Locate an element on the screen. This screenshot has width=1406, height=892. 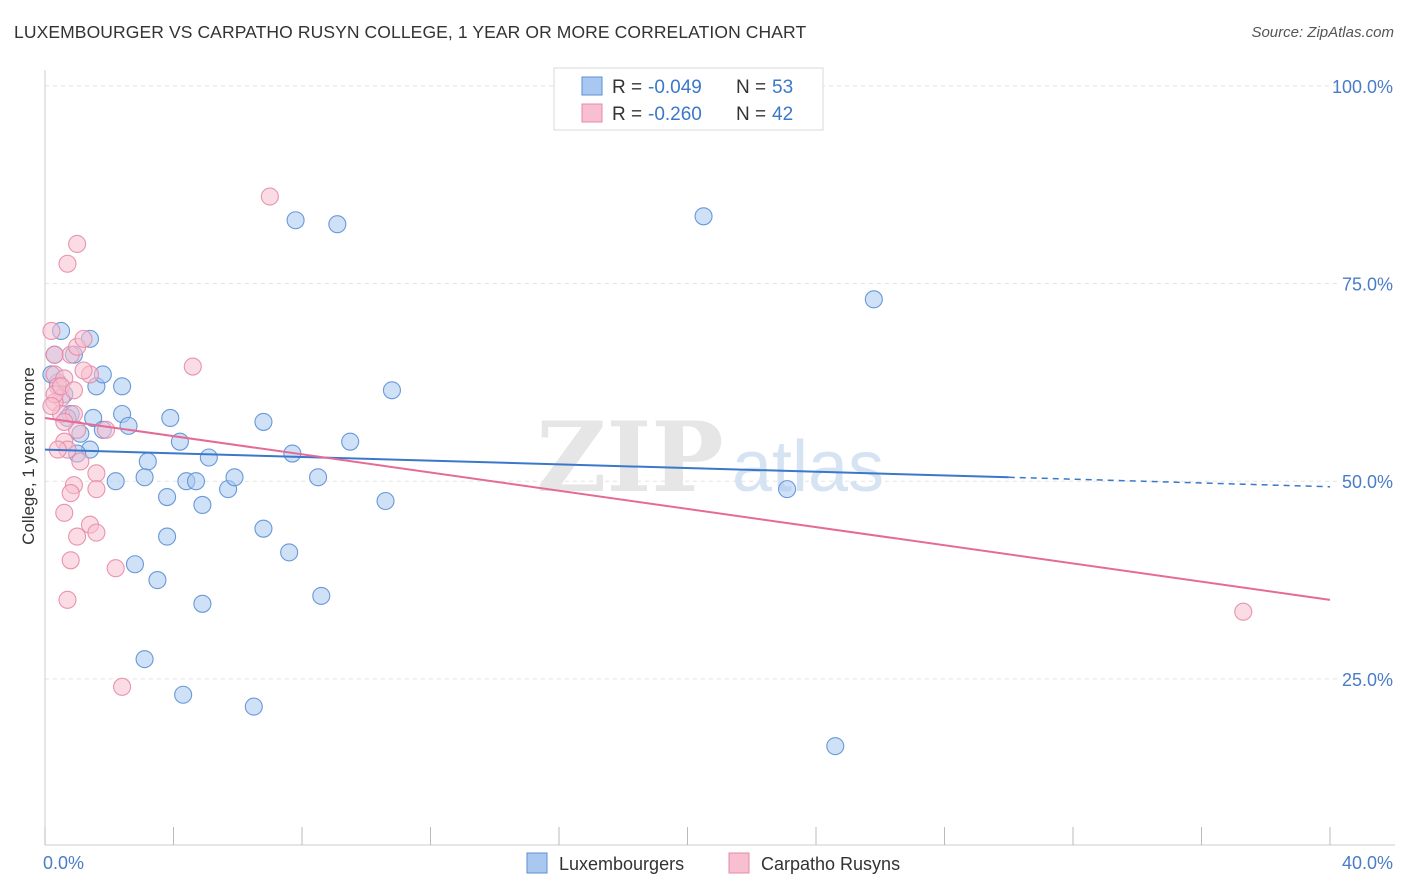
watermark: ZIP atlas is located at coordinates (710, 457).